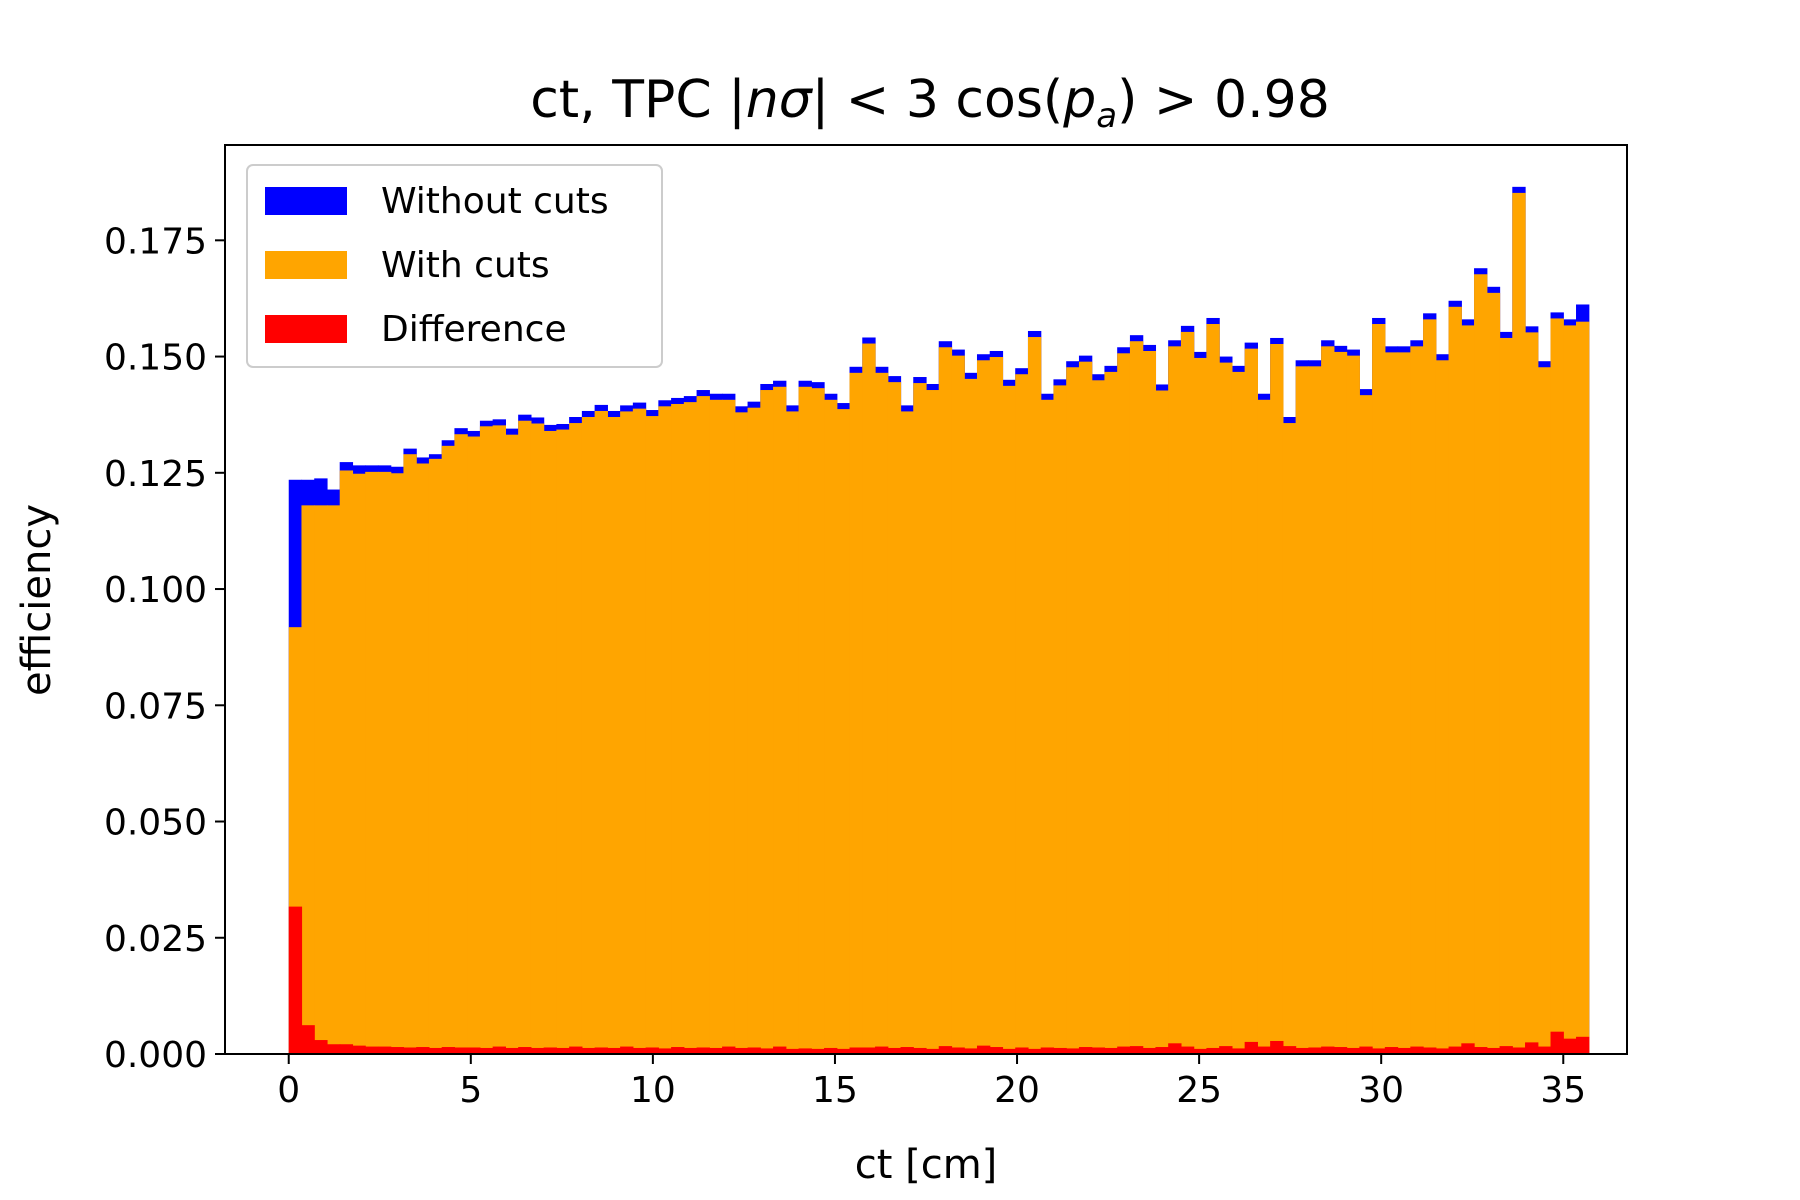 The image size is (1800, 1200). Describe the element at coordinates (835, 1090) in the screenshot. I see `x-tick-label: 15` at that location.